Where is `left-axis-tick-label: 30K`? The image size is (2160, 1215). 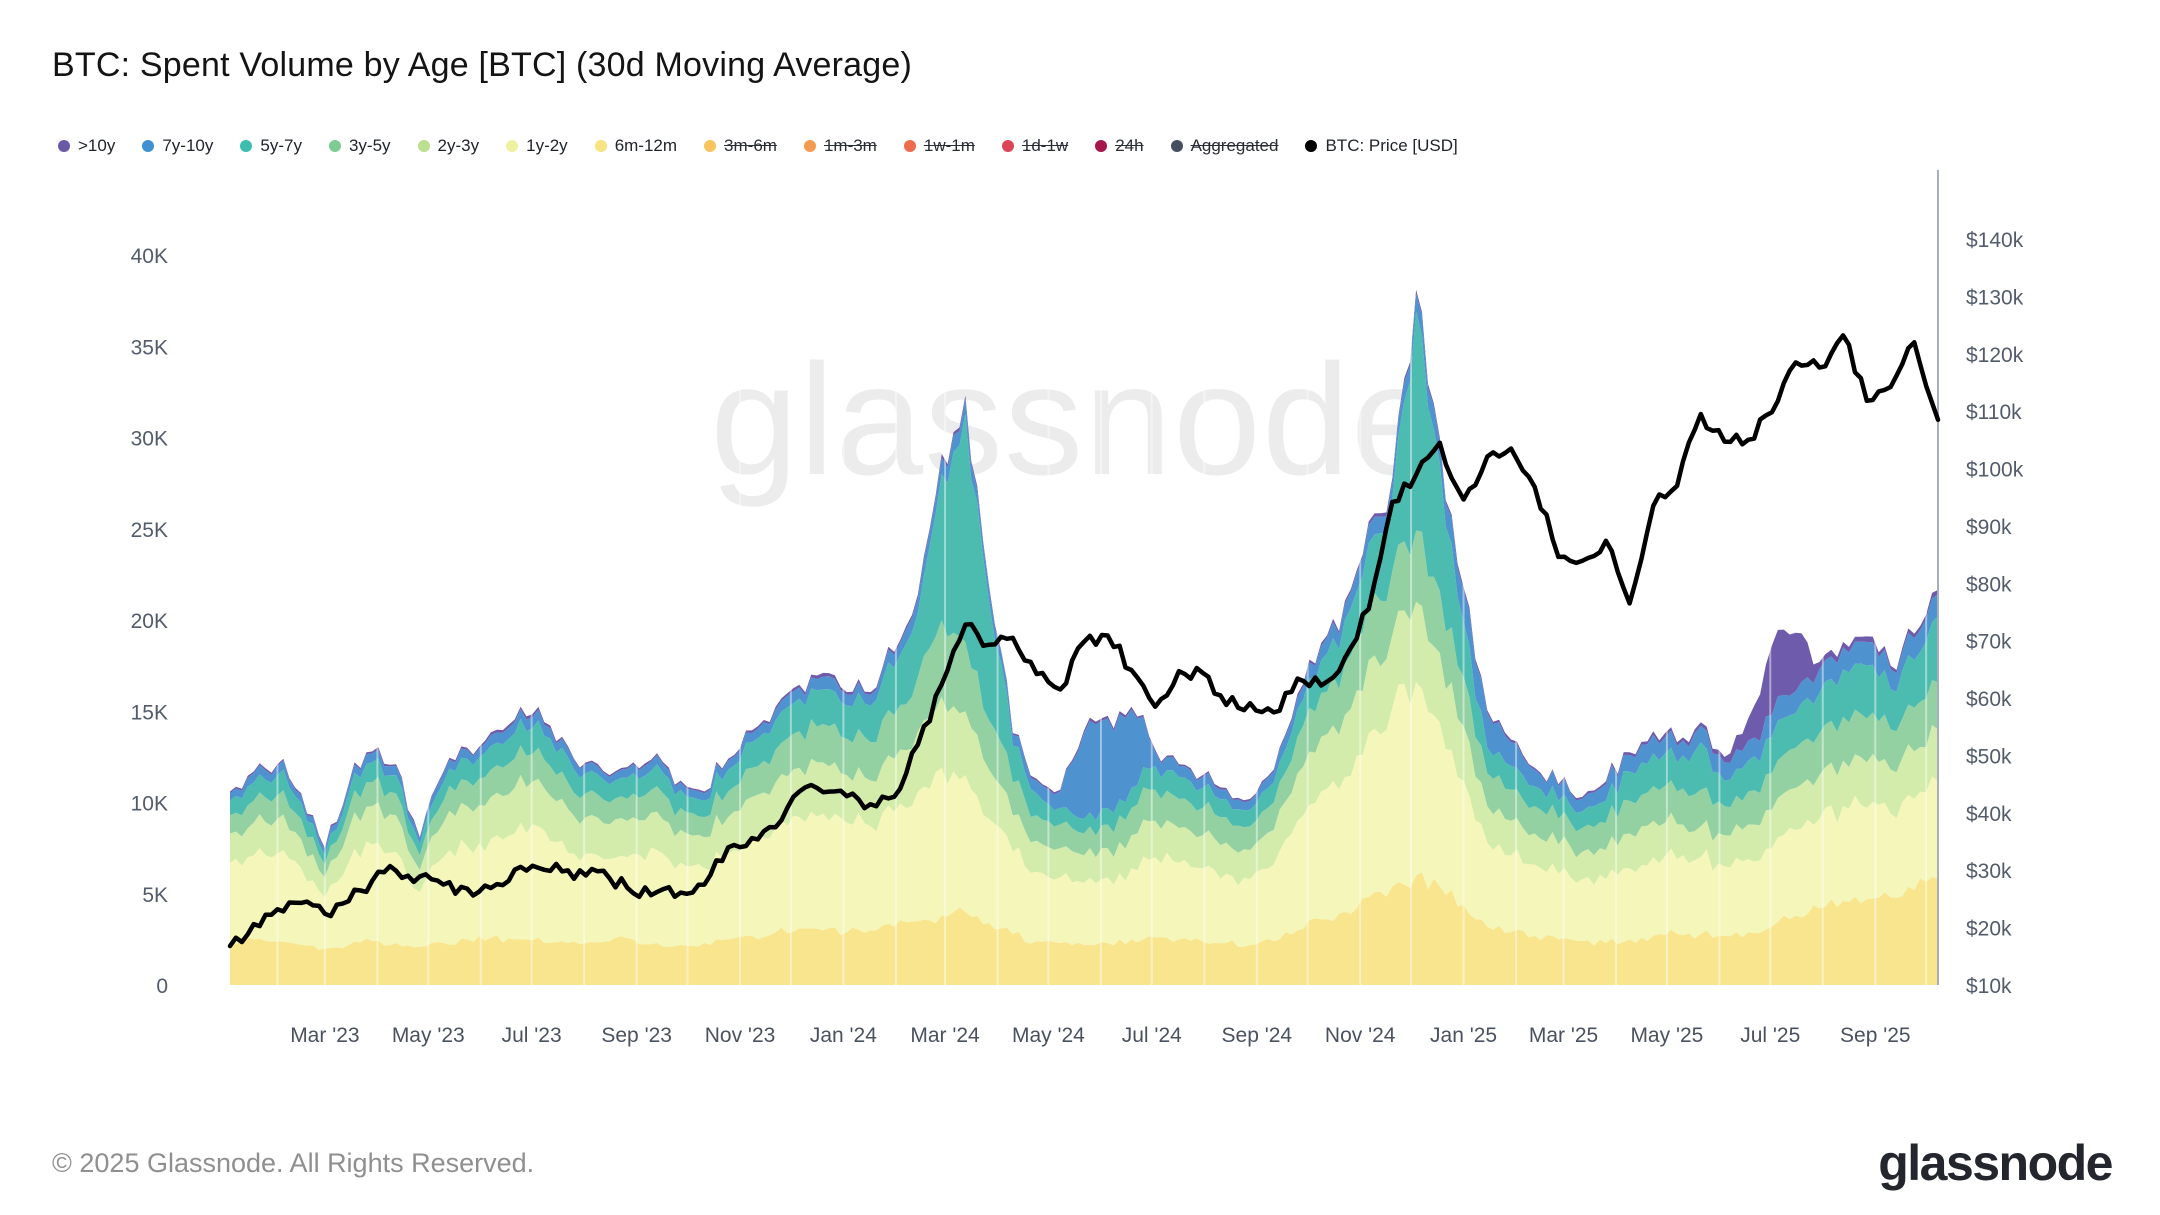
left-axis-tick-label: 30K is located at coordinates (149, 439).